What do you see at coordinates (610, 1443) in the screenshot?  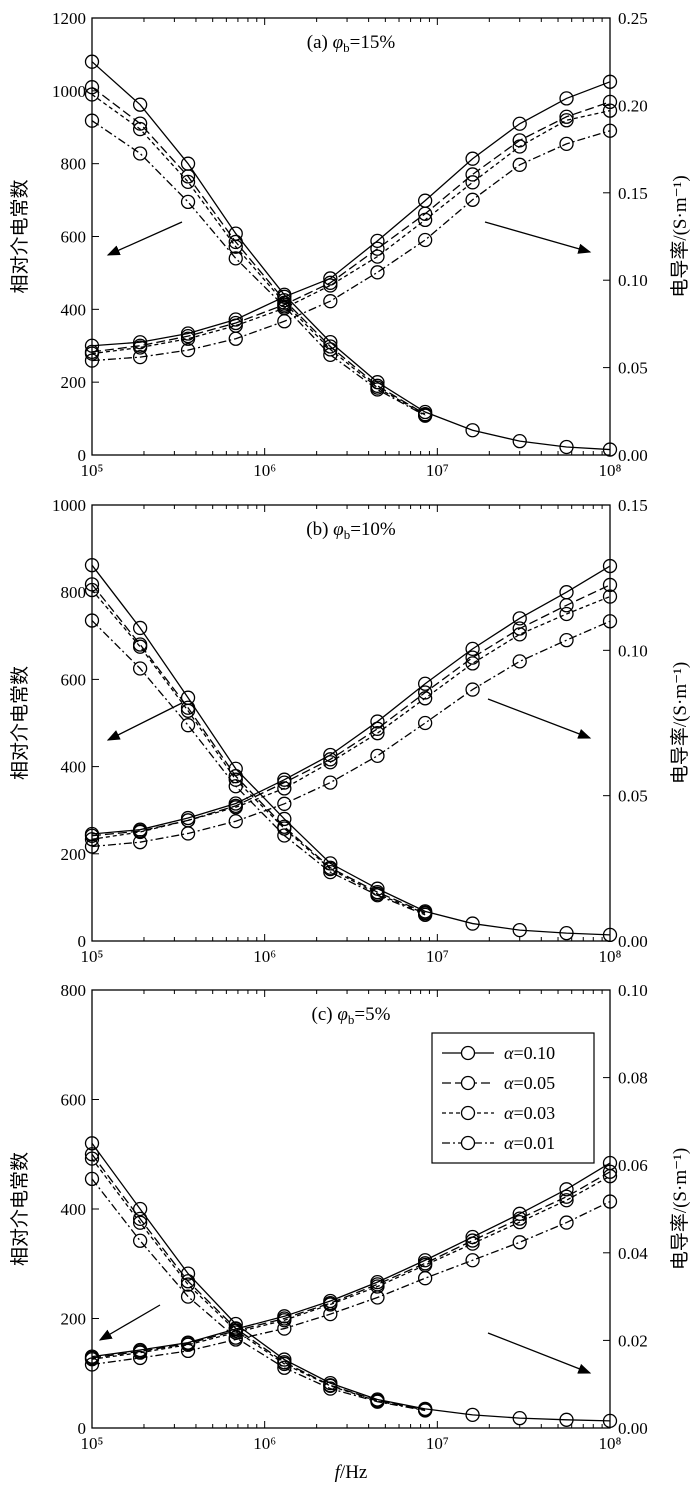 I see `x-tick-label: 10⁸` at bounding box center [610, 1443].